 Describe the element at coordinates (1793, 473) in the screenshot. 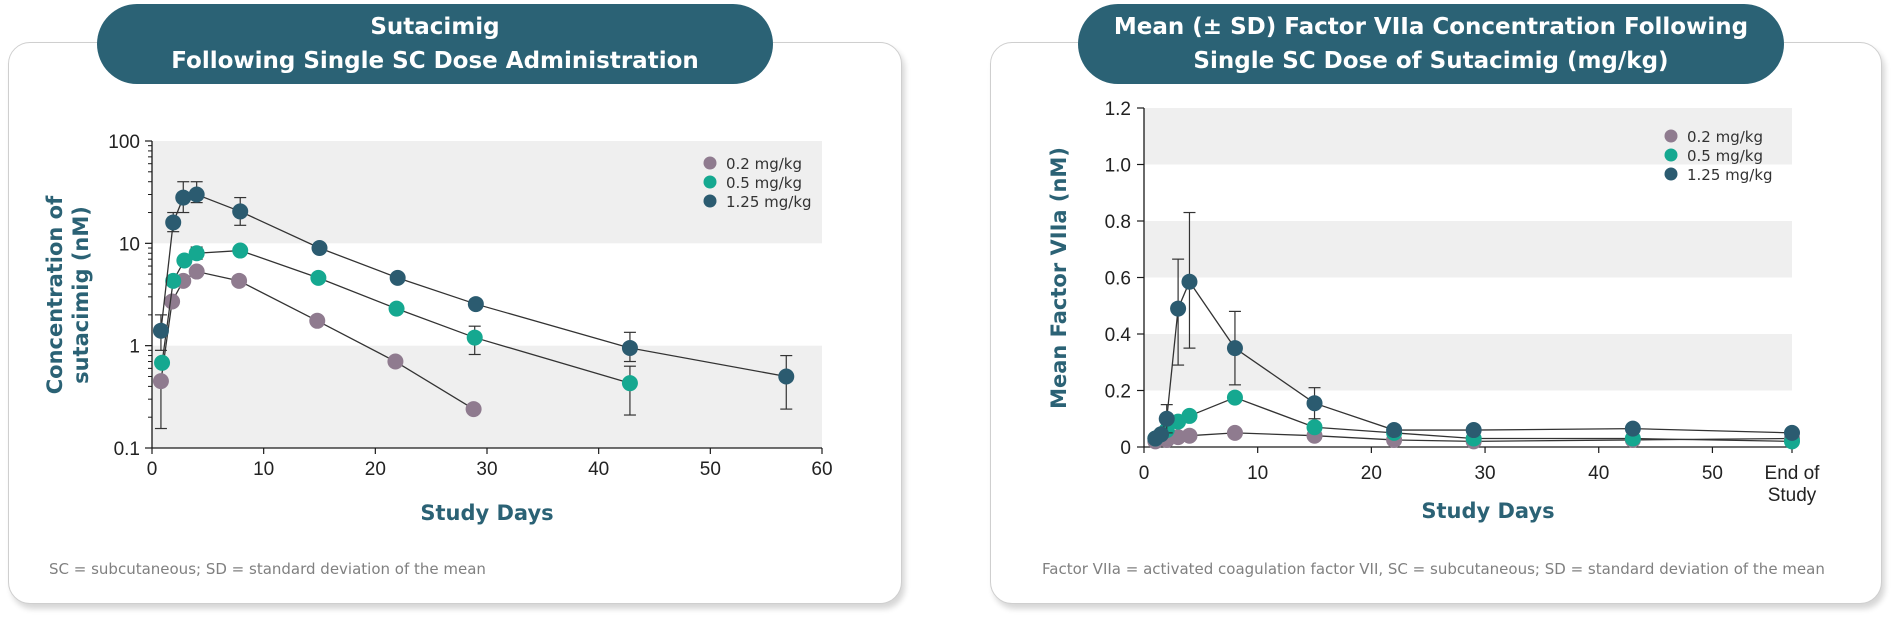

I see `right-x-end-label-line: End of` at that location.